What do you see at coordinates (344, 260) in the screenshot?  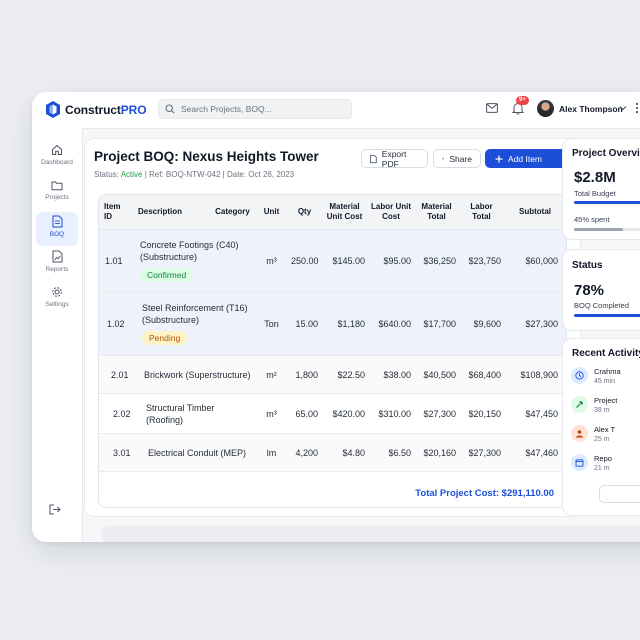 I see `cell-material-unit-cost: $145.00` at bounding box center [344, 260].